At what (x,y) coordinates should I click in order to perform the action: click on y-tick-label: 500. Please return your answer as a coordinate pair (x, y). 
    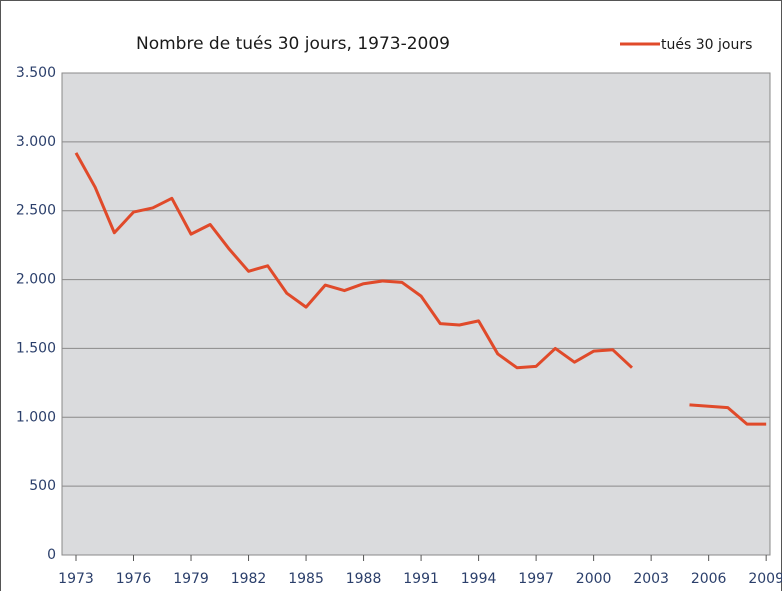
    Looking at the image, I should click on (42, 486).